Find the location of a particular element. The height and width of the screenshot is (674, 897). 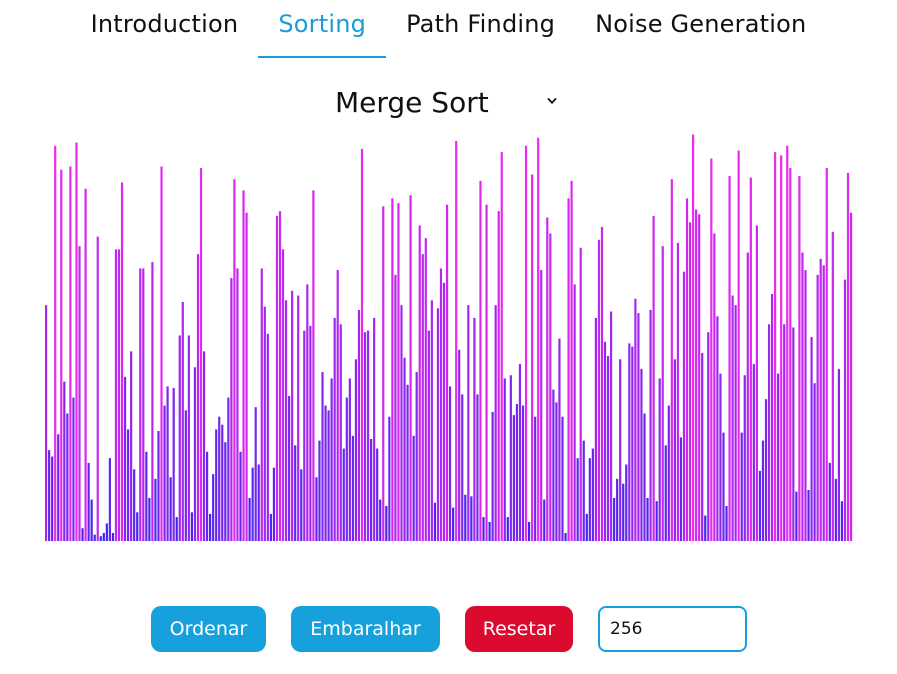

tab-sorting: Sorting is located at coordinates (322, 29).